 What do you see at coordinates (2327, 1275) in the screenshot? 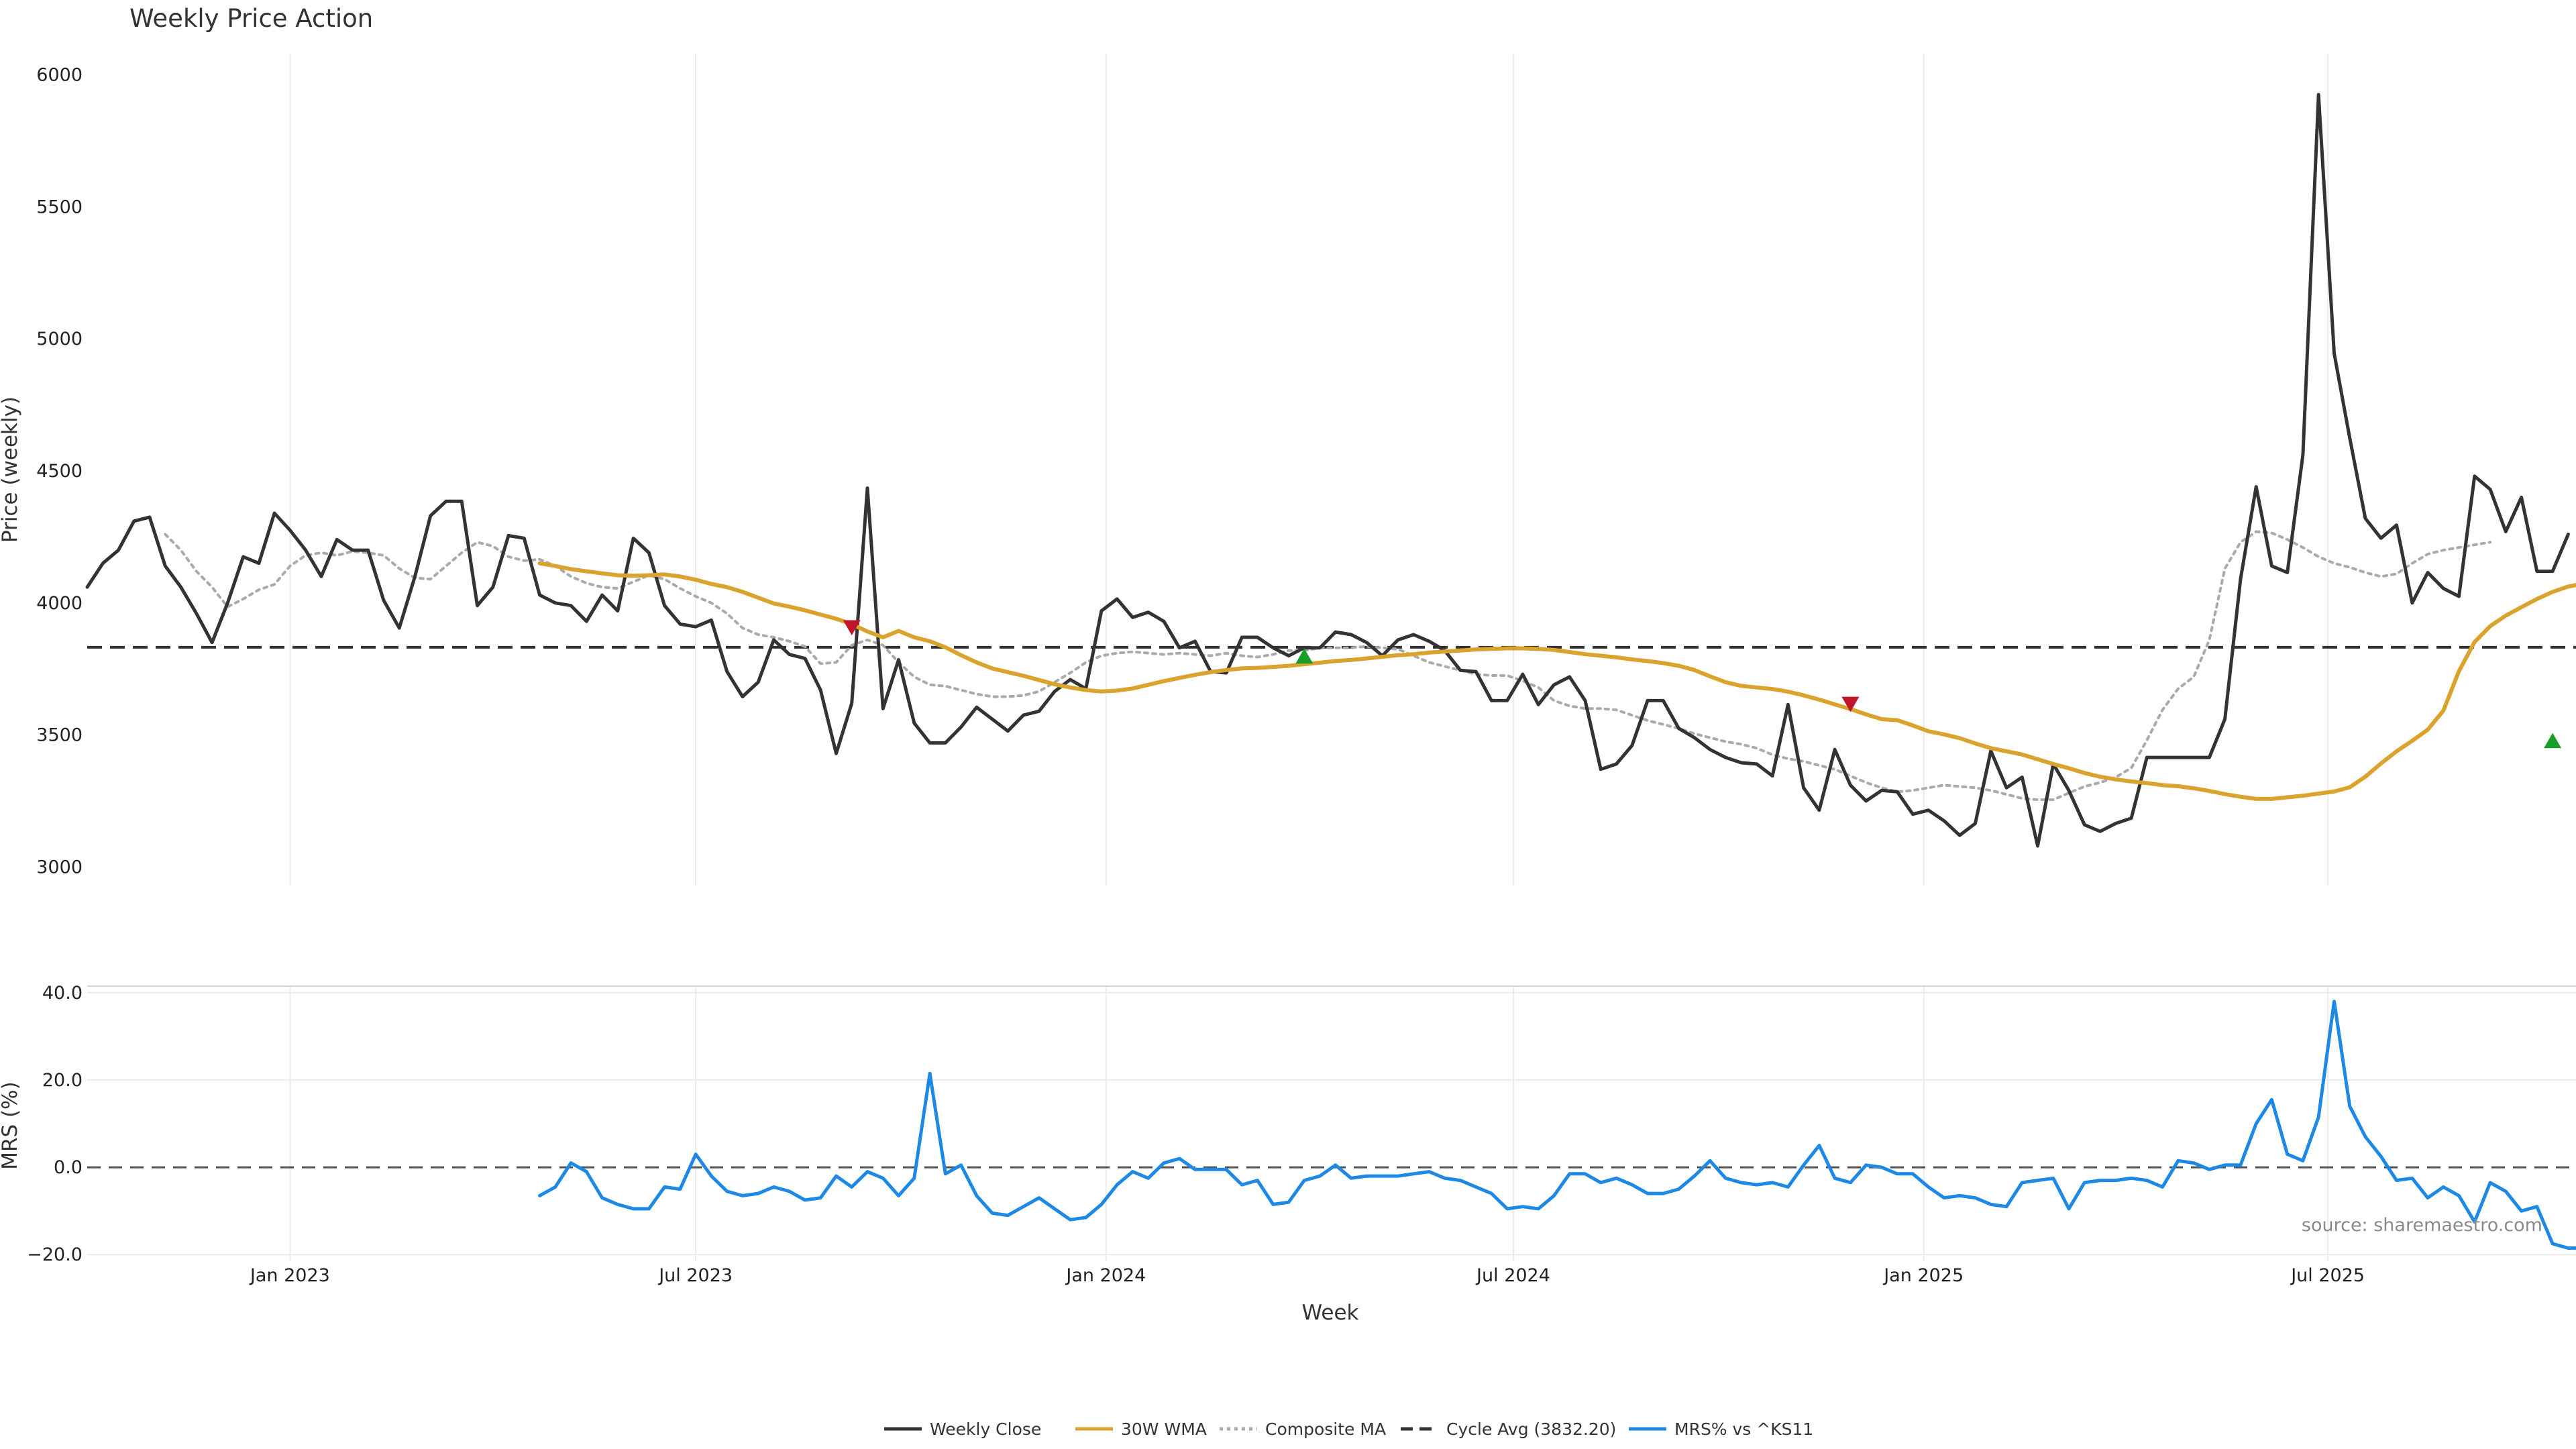
I see `x-tick-label: Jul 2025` at bounding box center [2327, 1275].